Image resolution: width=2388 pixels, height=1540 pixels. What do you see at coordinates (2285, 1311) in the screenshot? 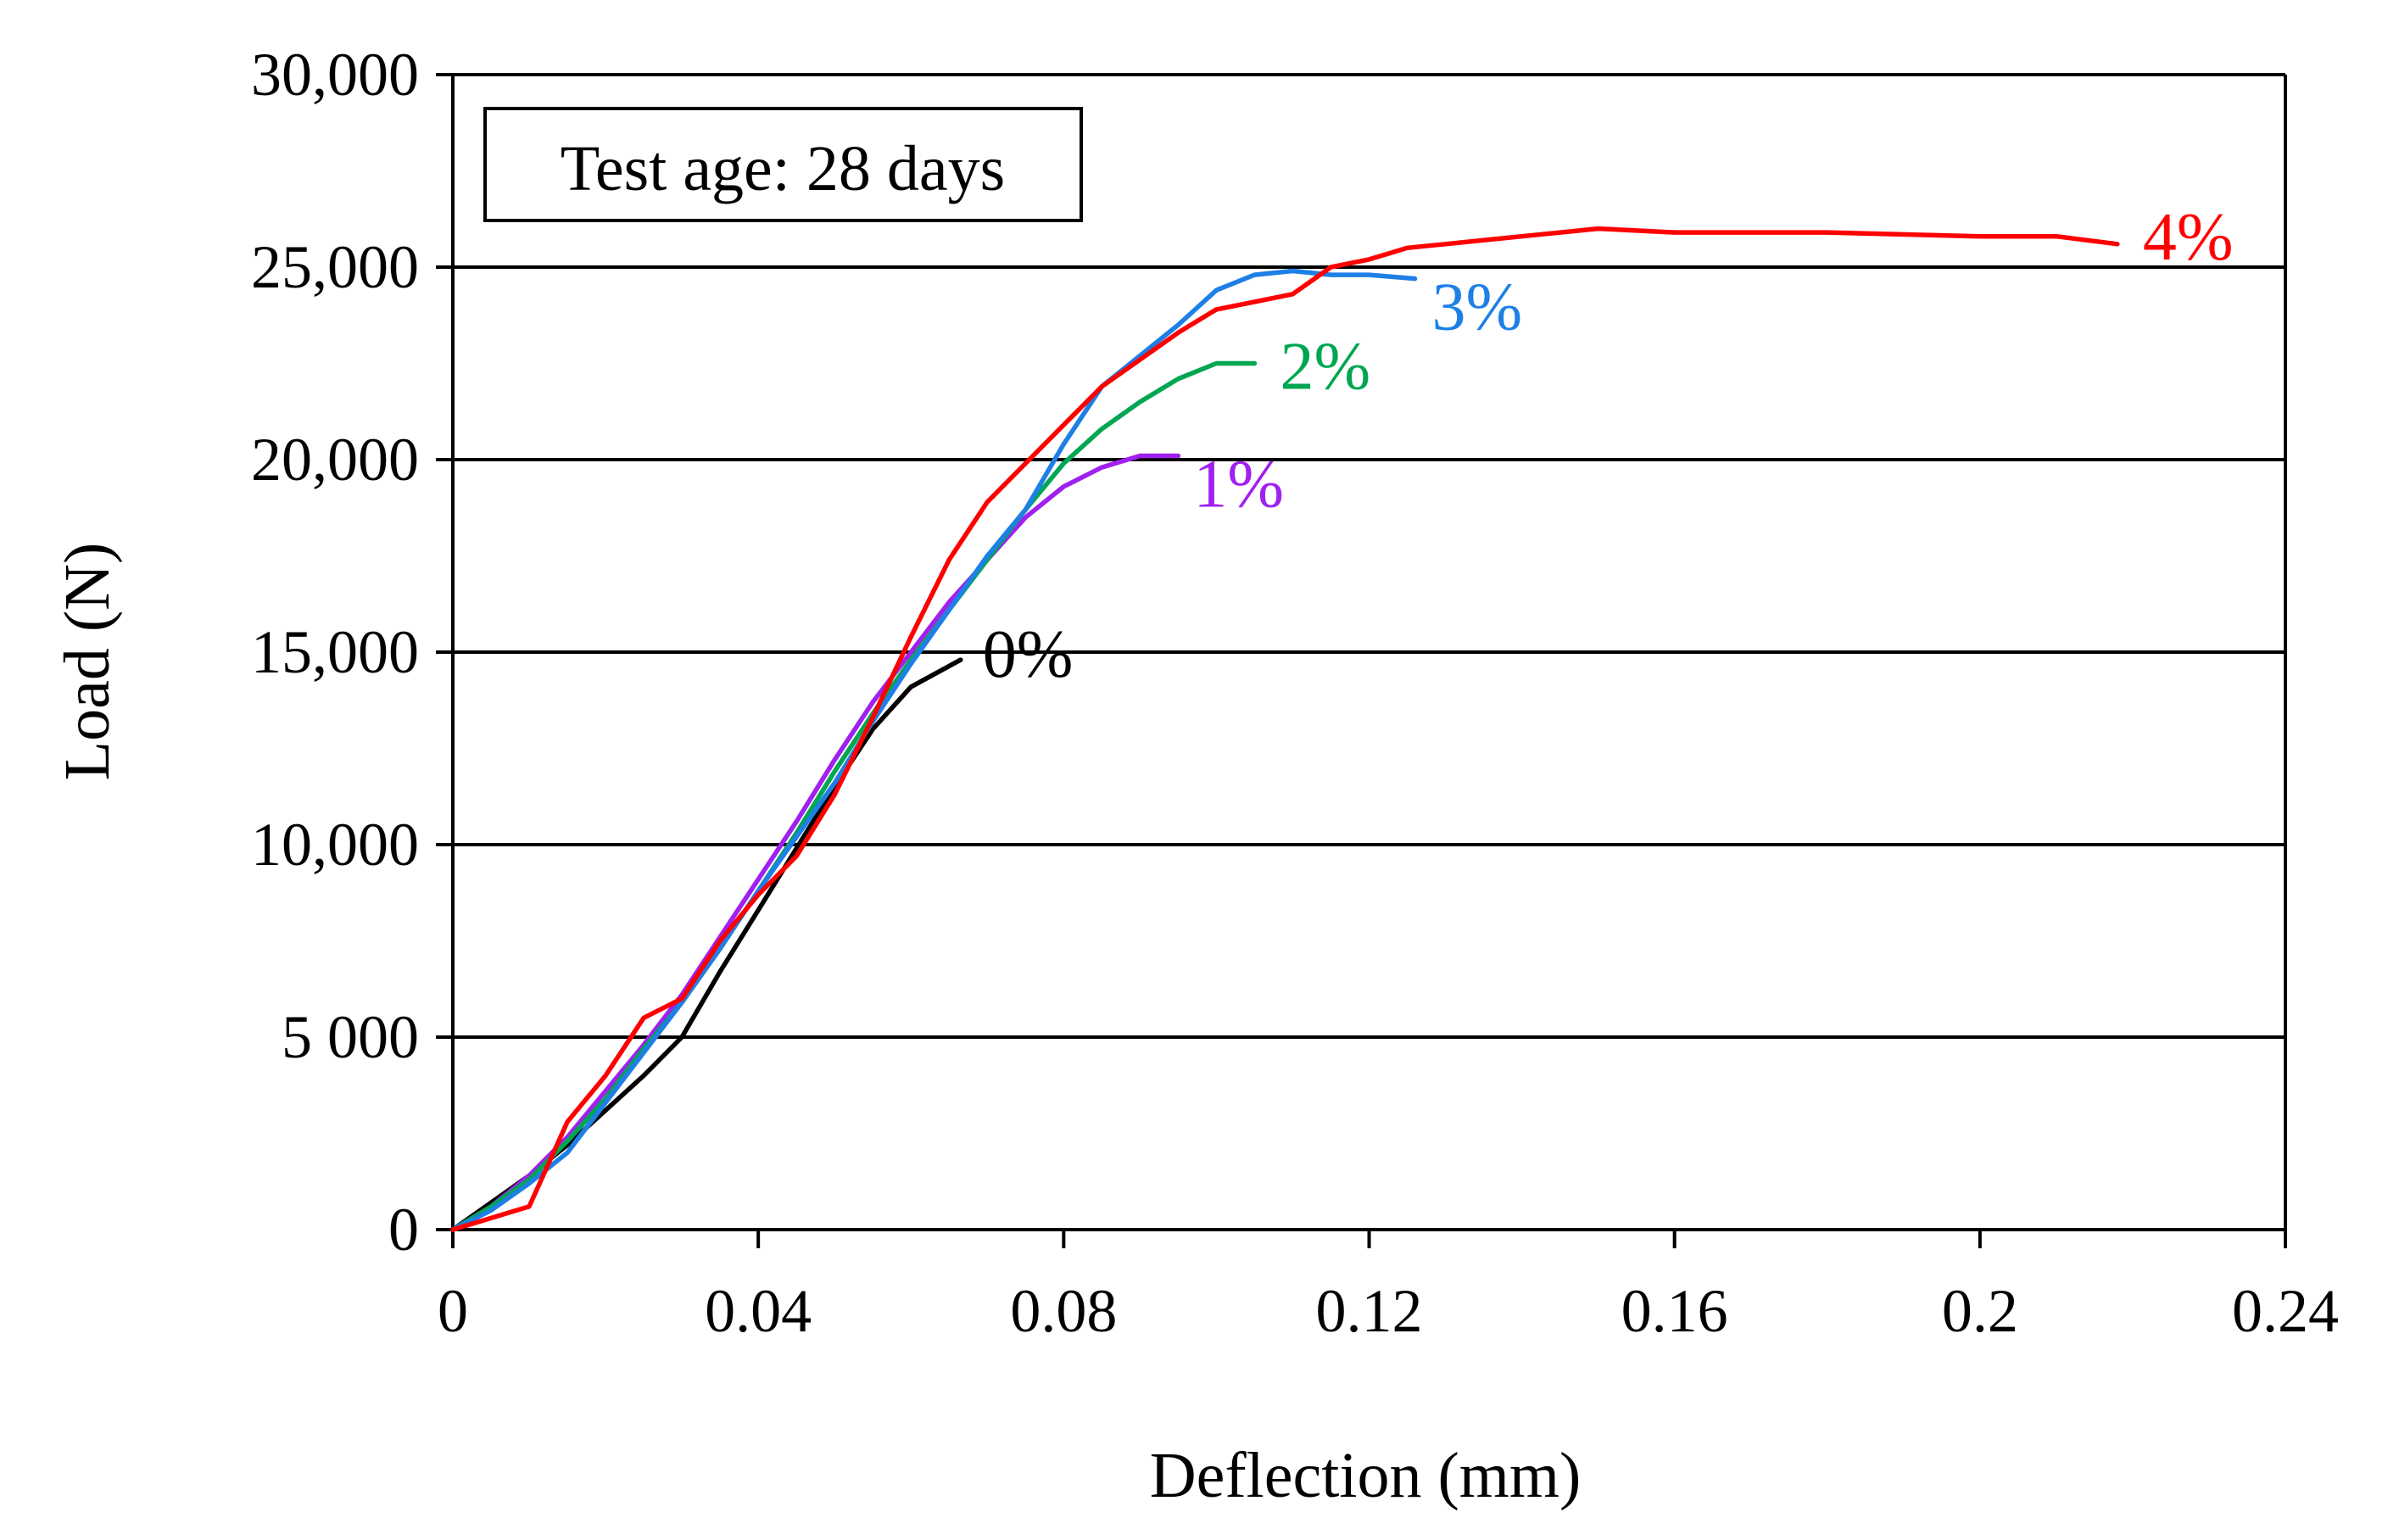
I see `x-tick-label-6: 0.24` at bounding box center [2285, 1311].